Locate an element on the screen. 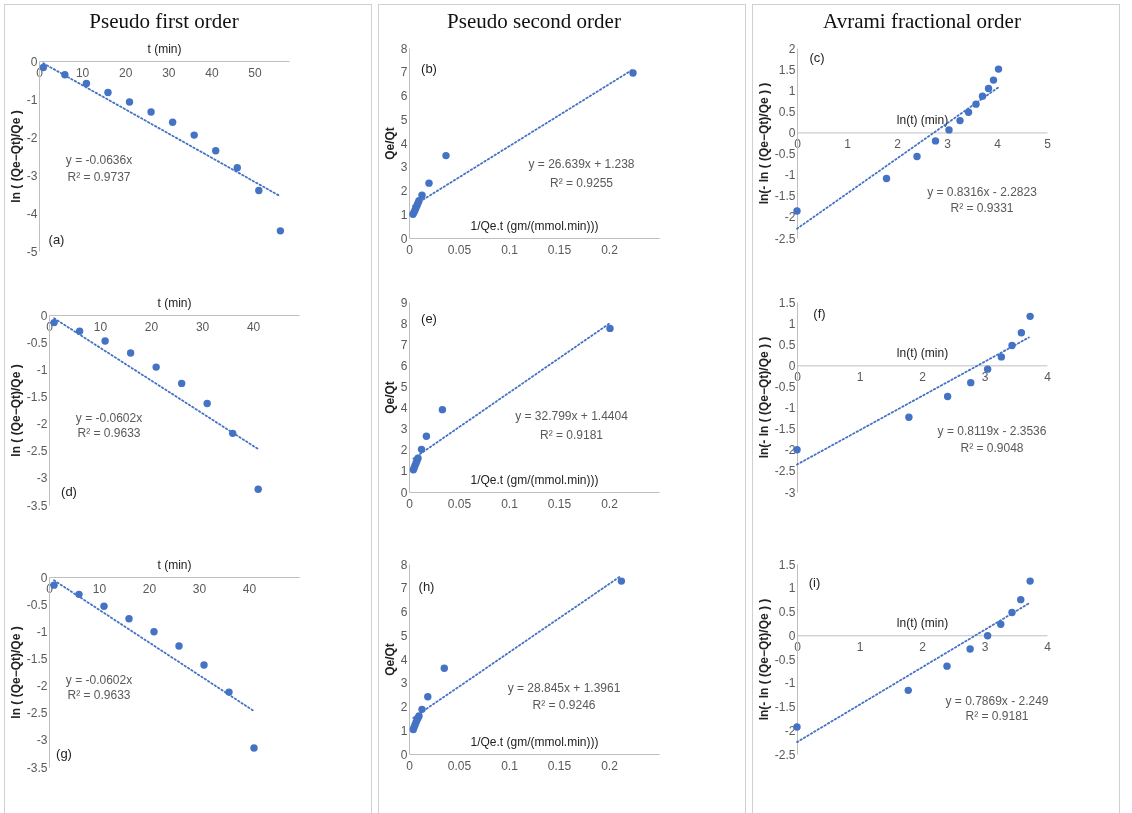 The image size is (1132, 813). annotation: y = 28.845x + 1.3961 is located at coordinates (564, 687).